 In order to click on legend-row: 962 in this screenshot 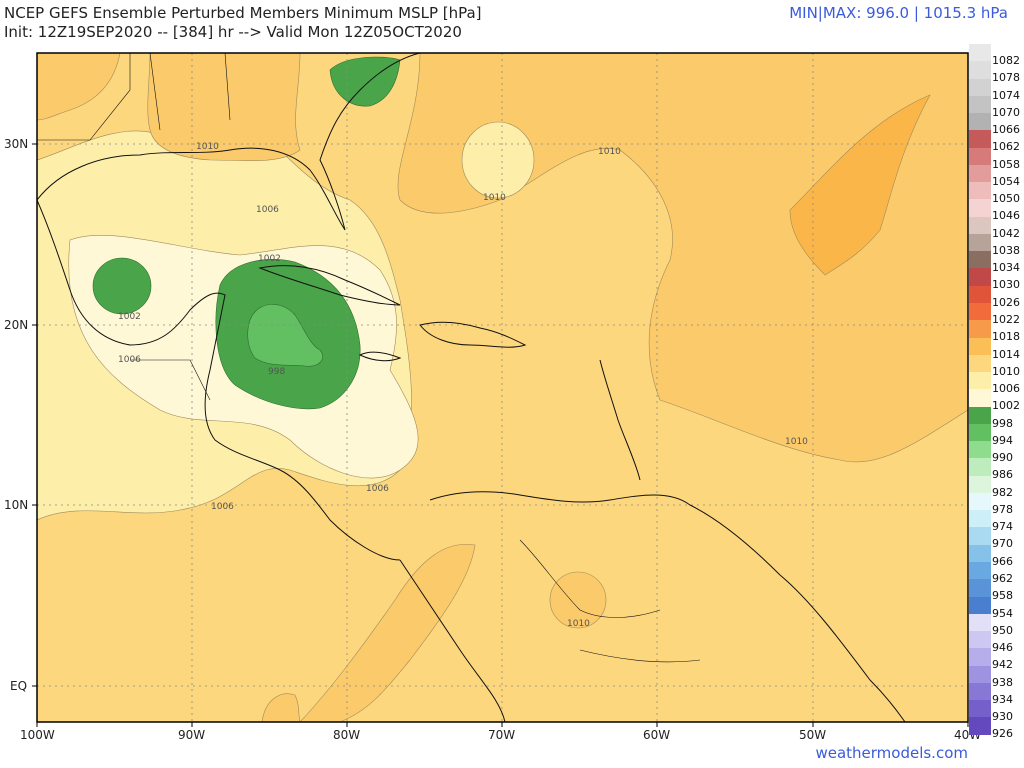, I will do `click(994, 573)`.